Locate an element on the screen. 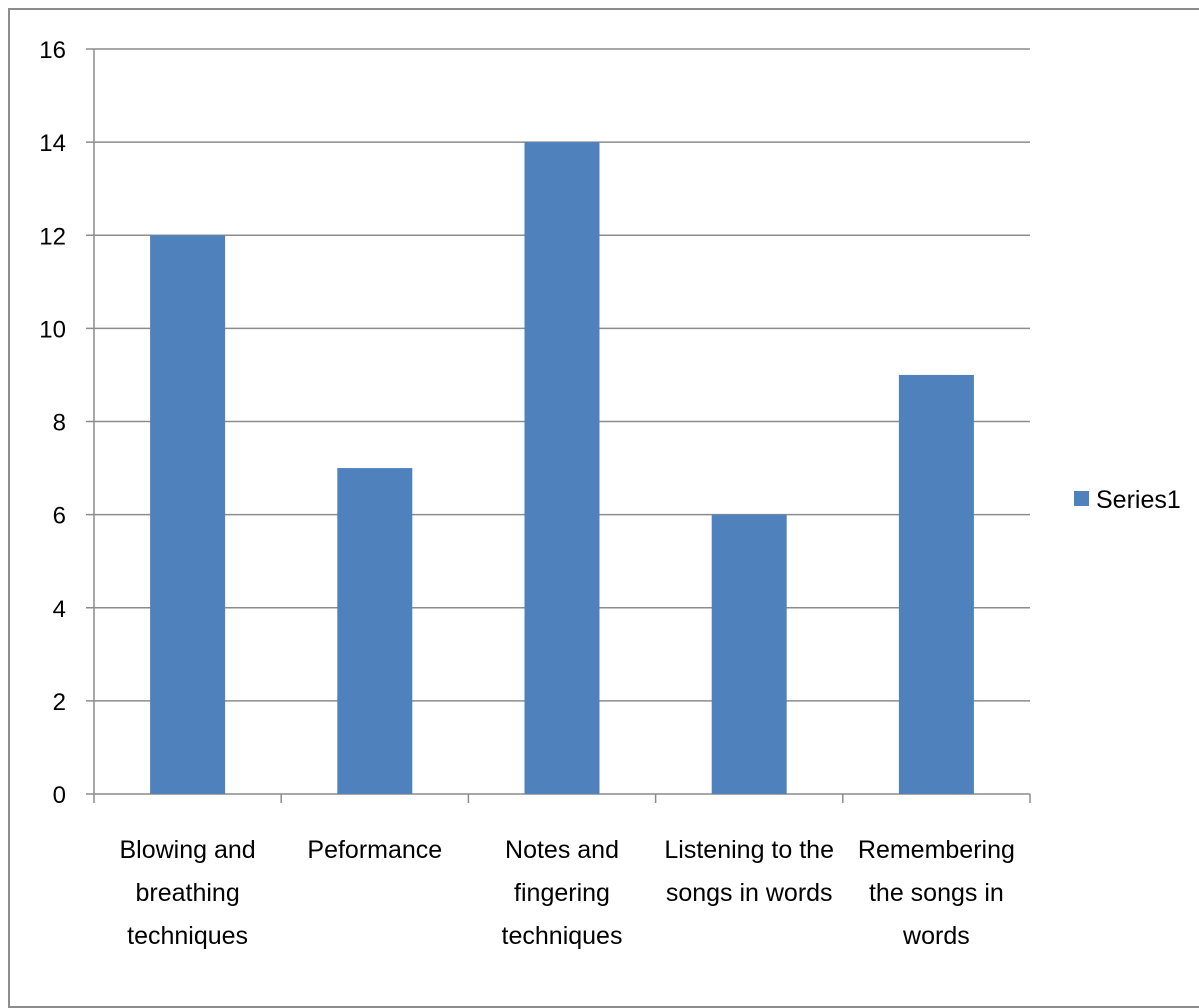 This screenshot has width=1199, height=1008. y-tick-label: 12 is located at coordinates (52, 236).